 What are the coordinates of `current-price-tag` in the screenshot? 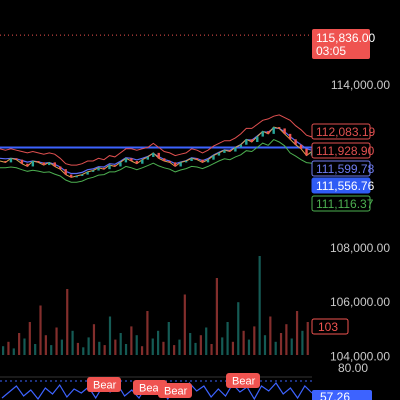 It's located at (341, 44).